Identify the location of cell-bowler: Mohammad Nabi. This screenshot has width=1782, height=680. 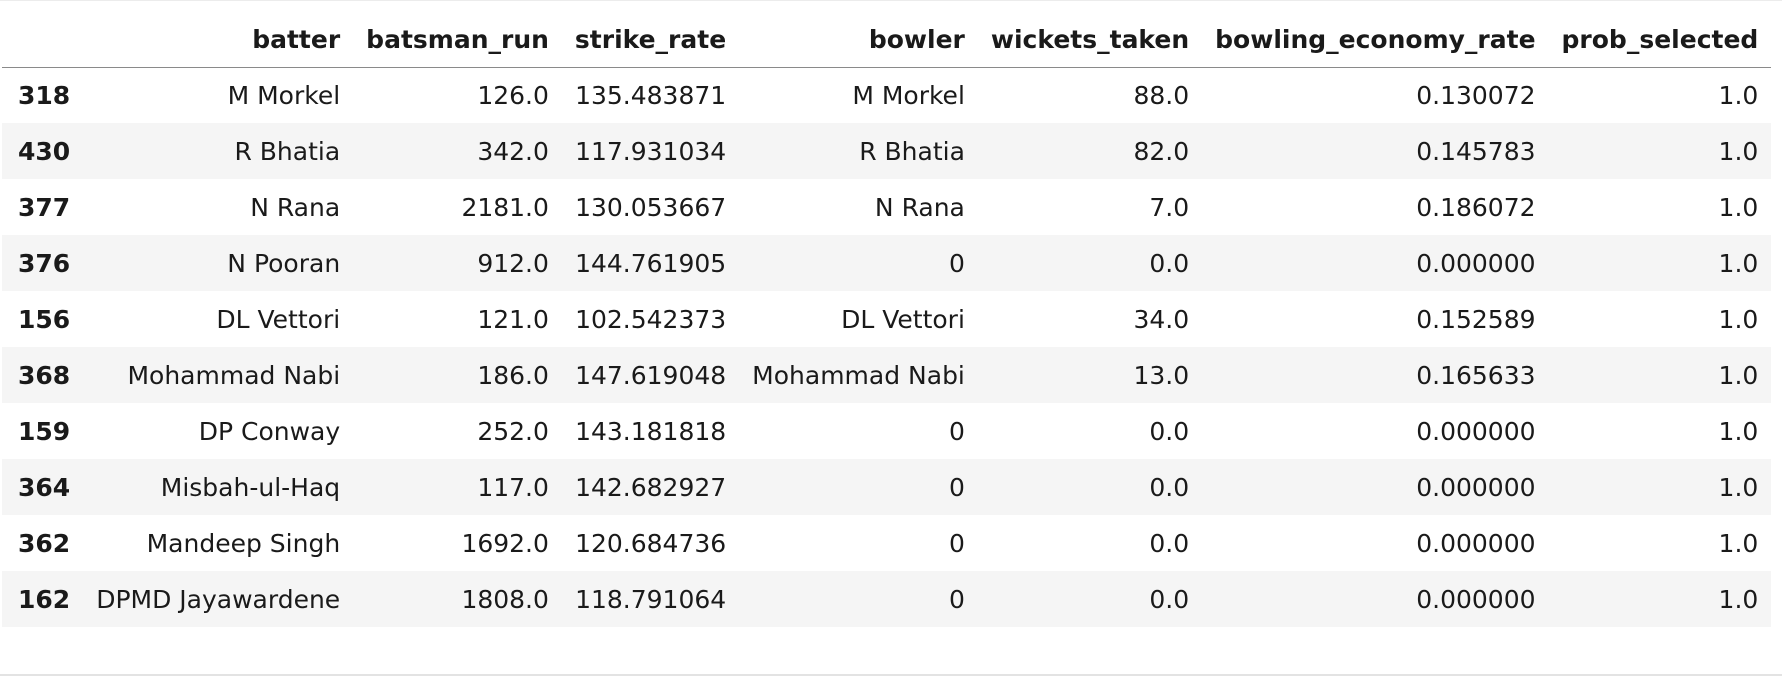
(858, 375).